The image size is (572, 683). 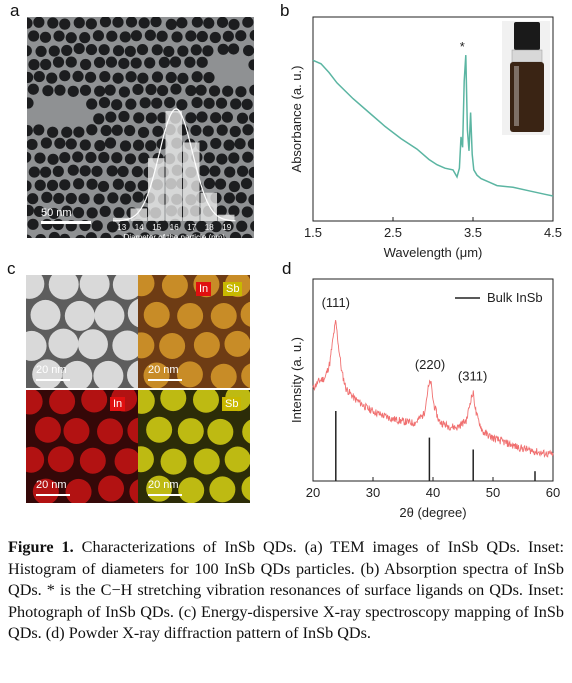 I want to click on histogram-tick-label: 14, so click(x=139, y=227).